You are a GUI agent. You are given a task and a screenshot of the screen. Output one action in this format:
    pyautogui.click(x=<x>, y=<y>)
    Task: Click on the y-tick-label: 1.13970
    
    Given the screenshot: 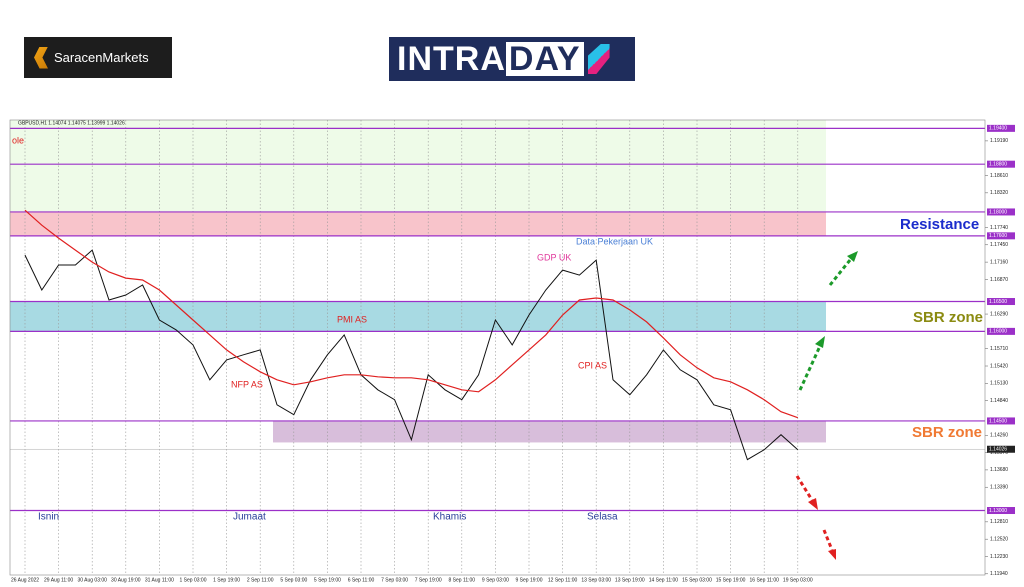 What is the action you would take?
    pyautogui.click(x=999, y=453)
    